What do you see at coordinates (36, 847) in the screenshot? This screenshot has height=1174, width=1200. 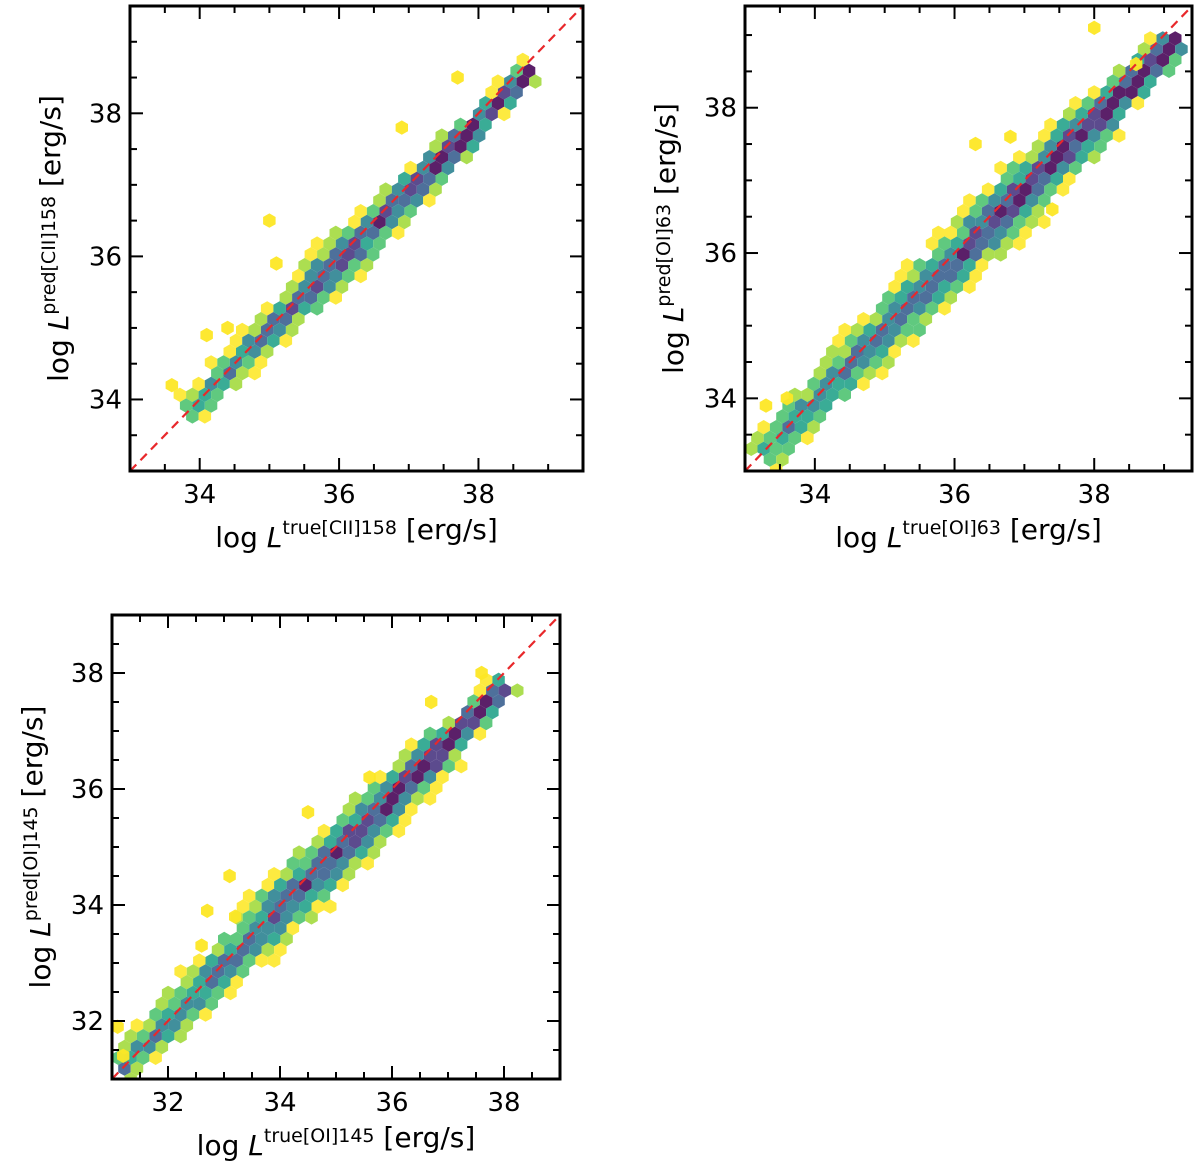 I see `y-axis-label-oi145: log Lpred[OI]145 [erg/s]` at bounding box center [36, 847].